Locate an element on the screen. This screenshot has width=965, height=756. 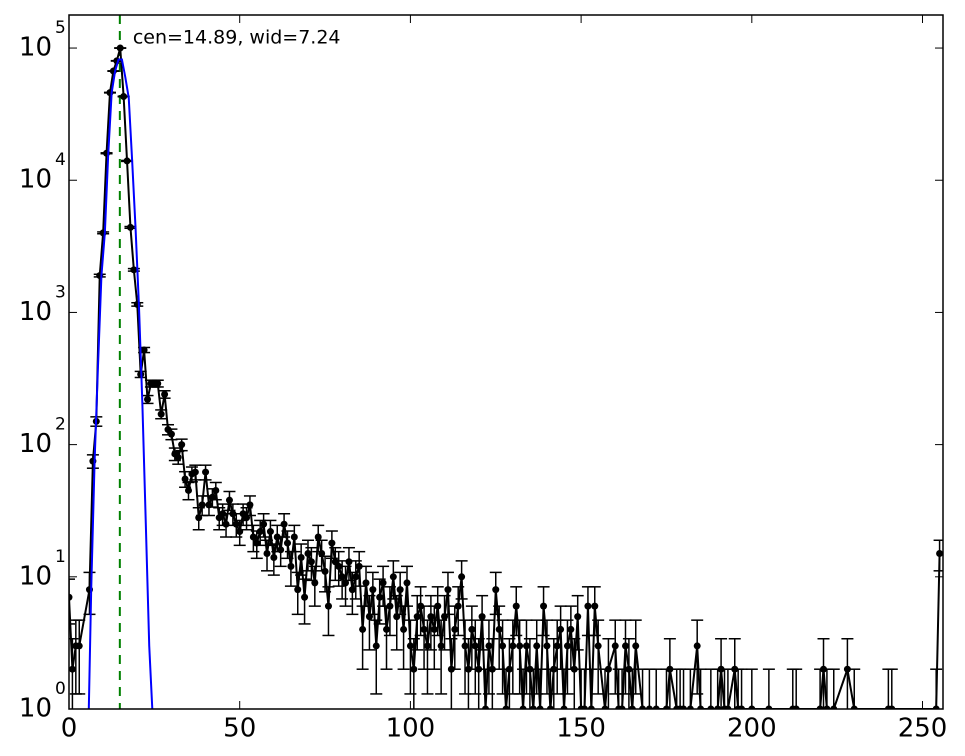
y-tick-exponent: 2 is located at coordinates (60, 425).